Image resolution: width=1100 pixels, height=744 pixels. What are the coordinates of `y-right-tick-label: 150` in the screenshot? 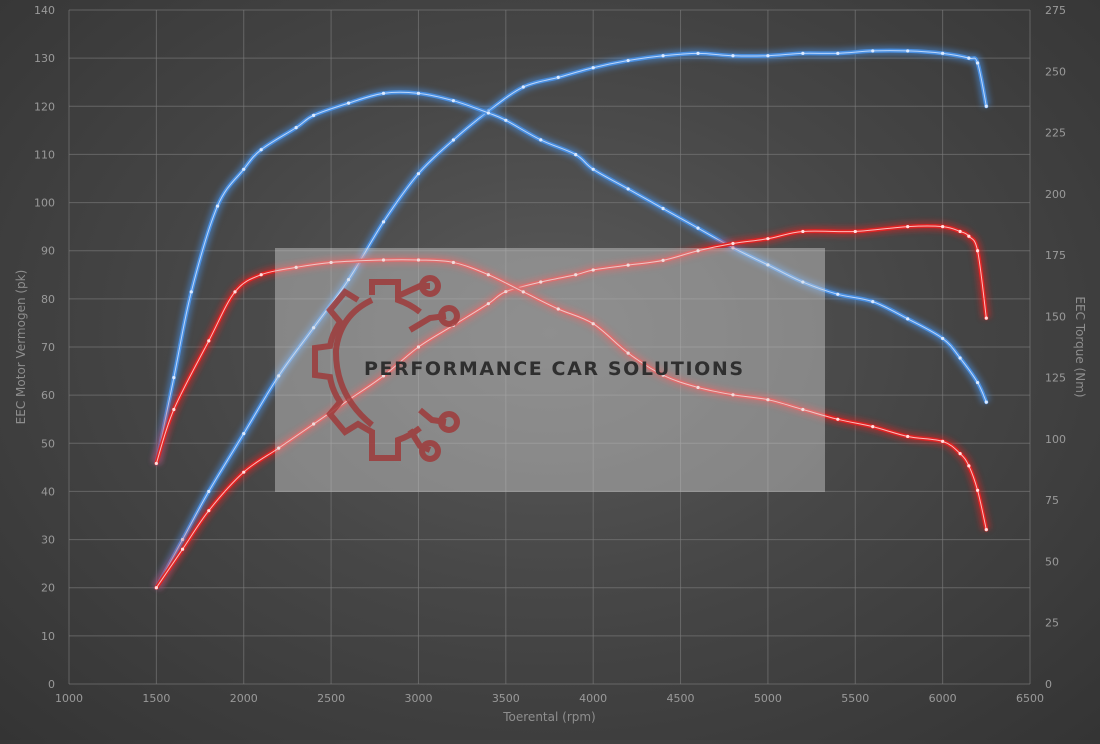 It's located at (1055, 316).